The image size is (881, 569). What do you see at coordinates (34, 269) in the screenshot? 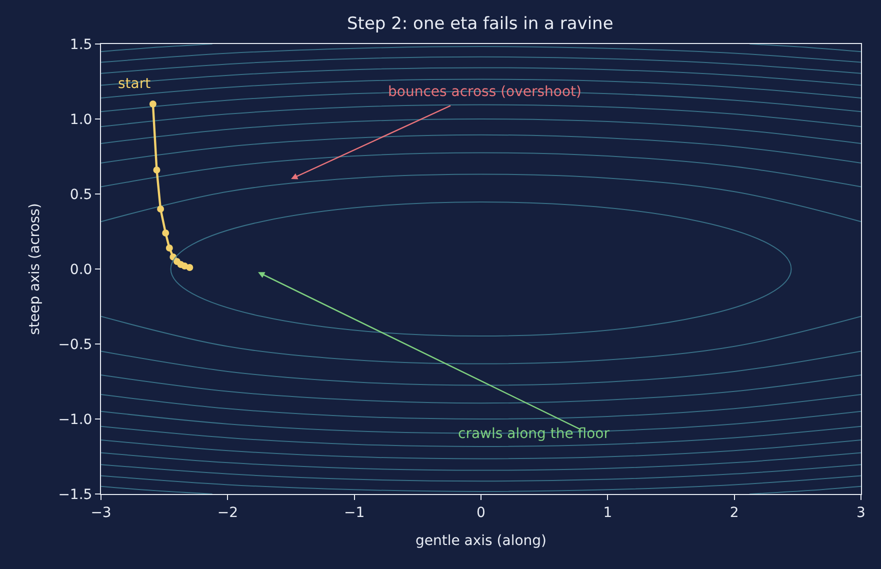
I see `y-axis-title: steep axis (across)` at bounding box center [34, 269].